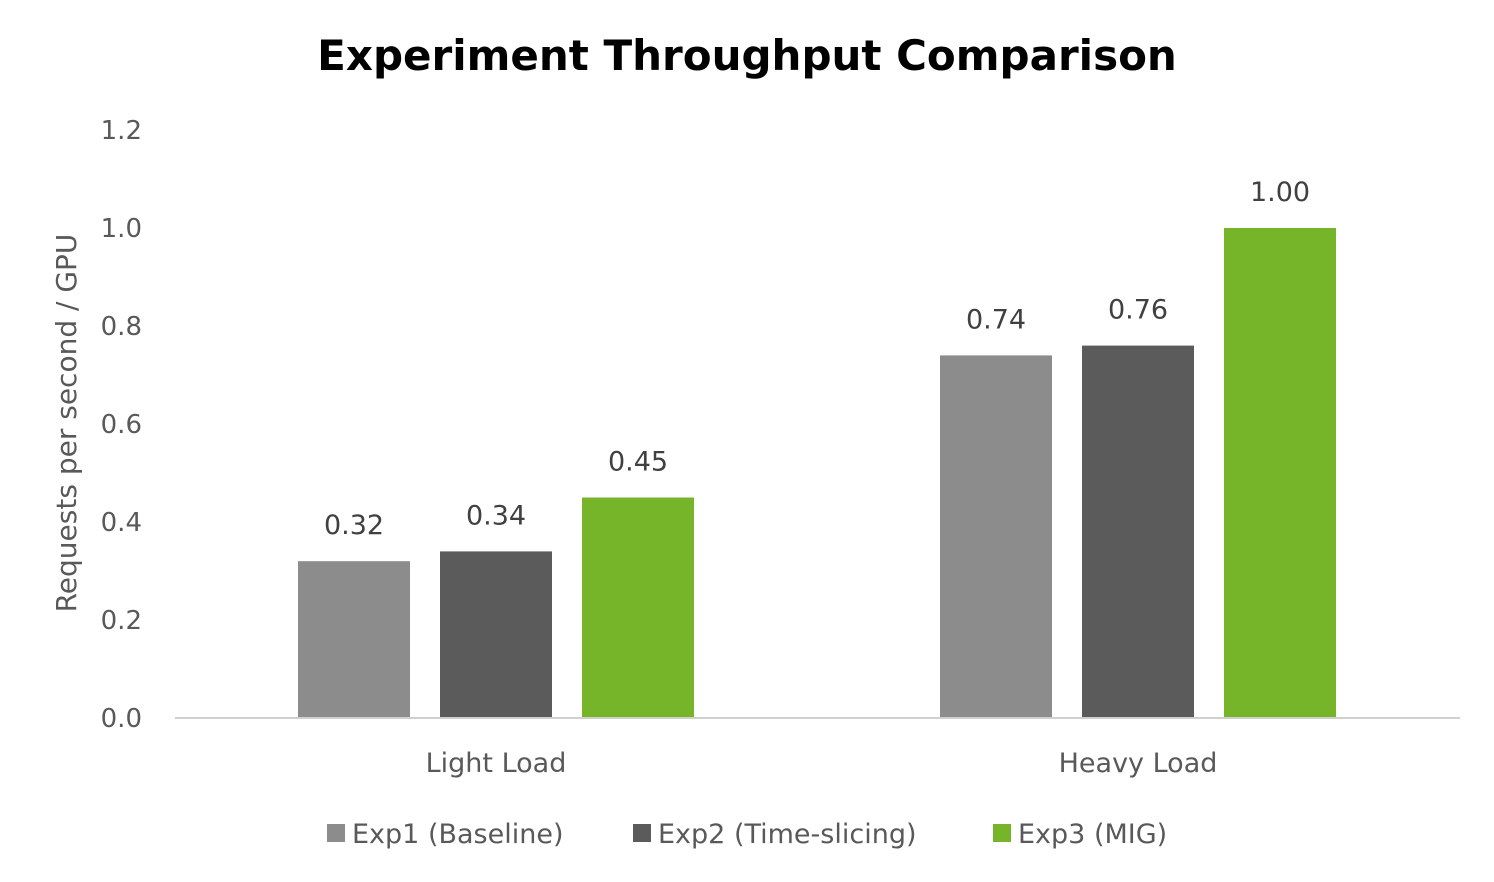 This screenshot has height=882, width=1494. Describe the element at coordinates (457, 834) in the screenshot. I see `legend-label: Exp1 (Baseline)` at that location.